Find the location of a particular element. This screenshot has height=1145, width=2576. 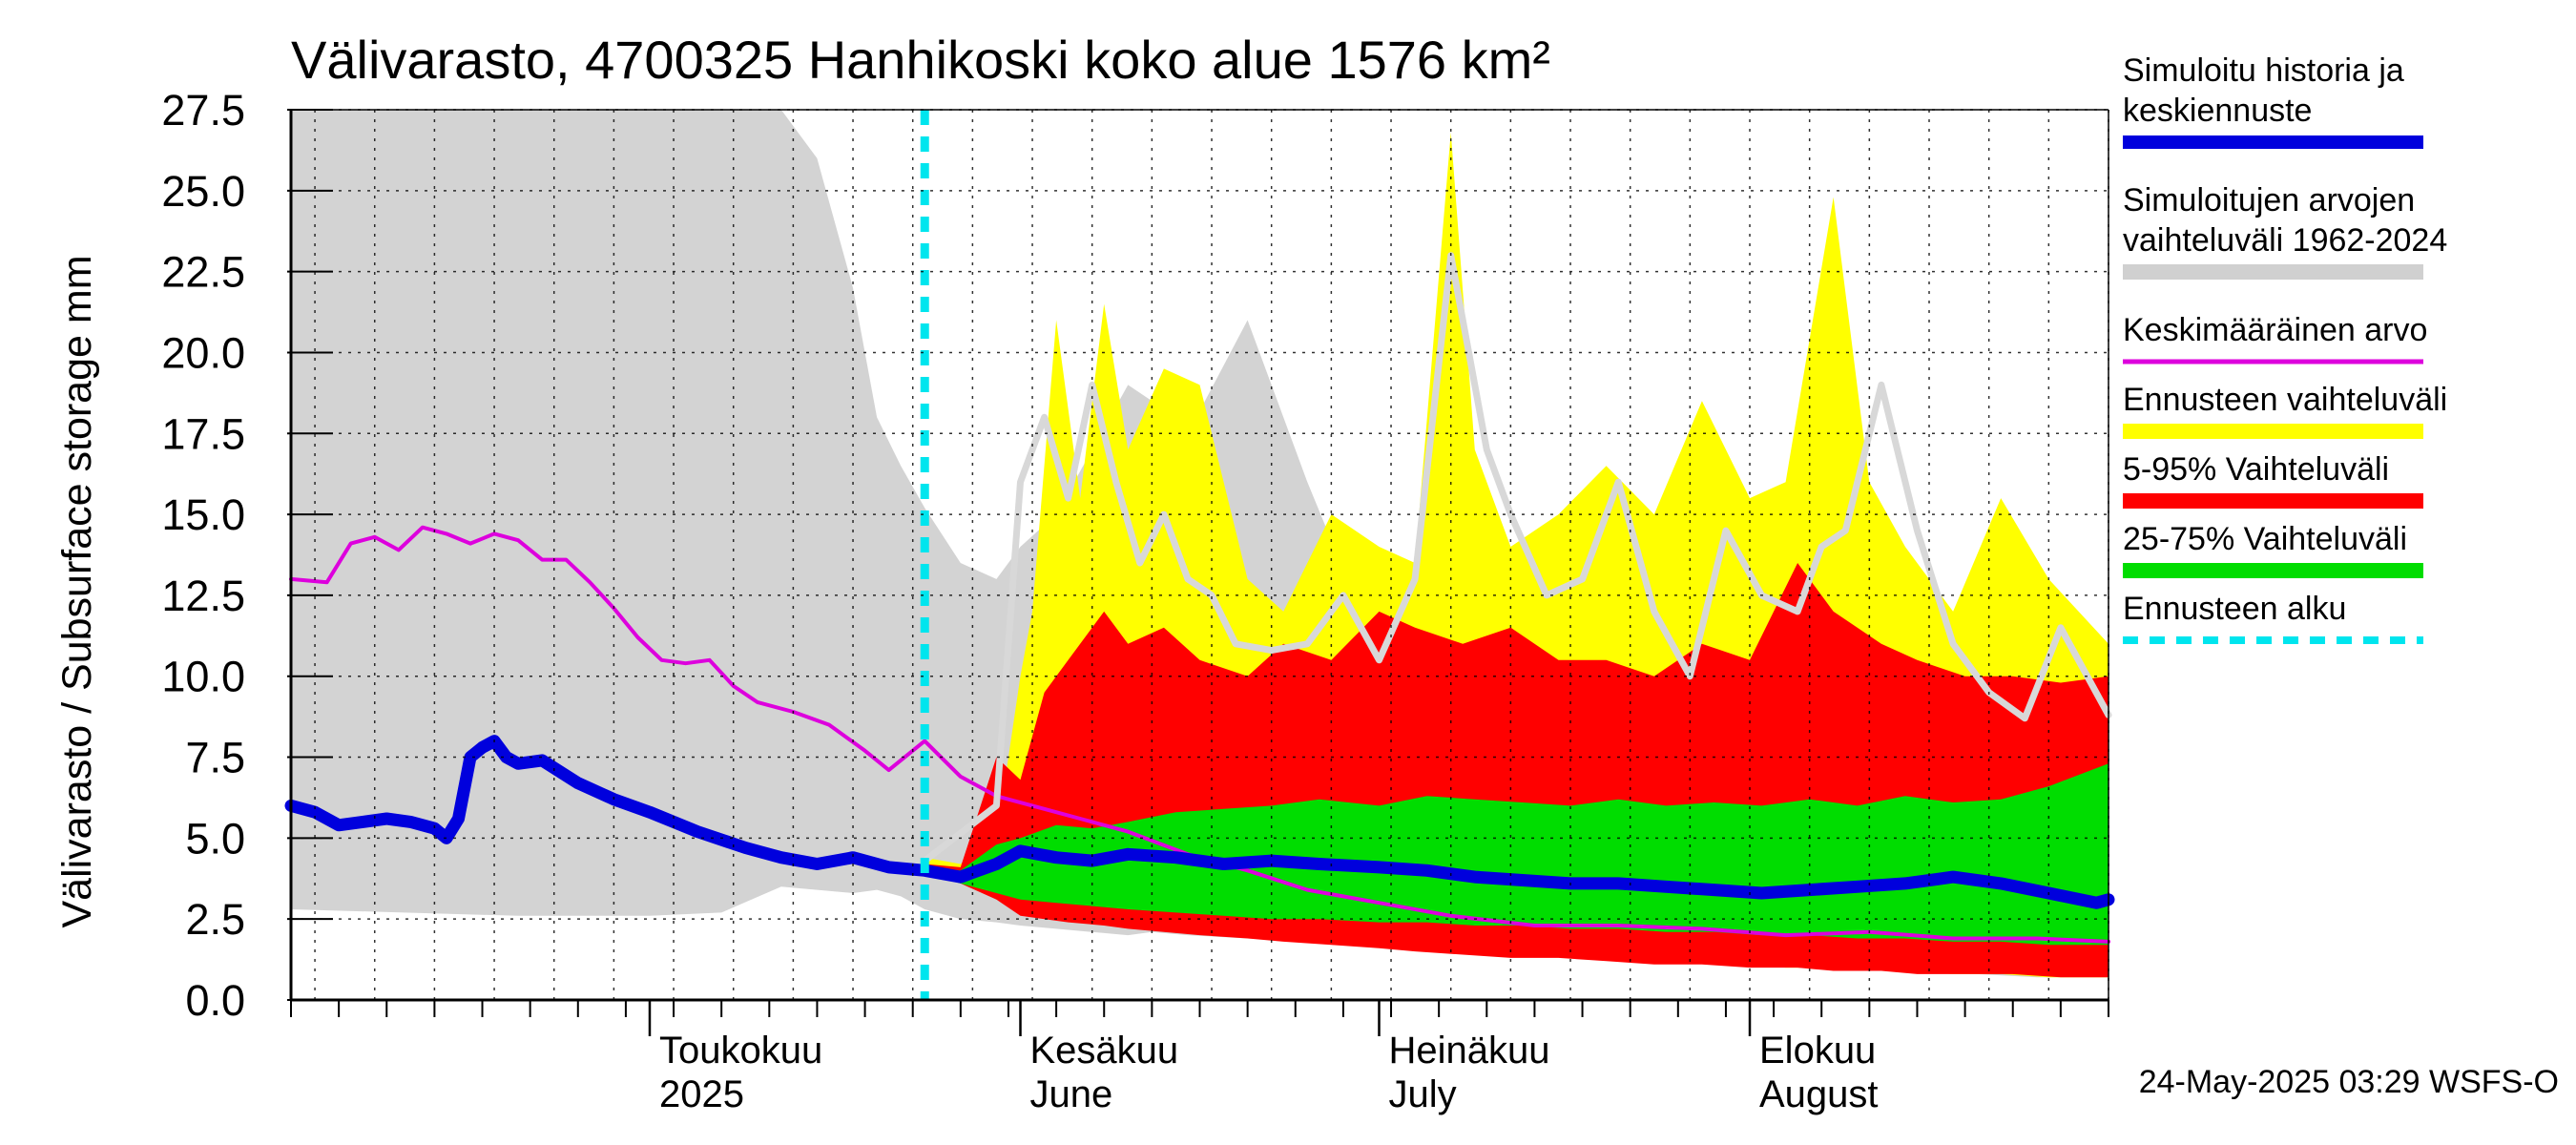

y-tick-label: 25.0 is located at coordinates (203, 192).